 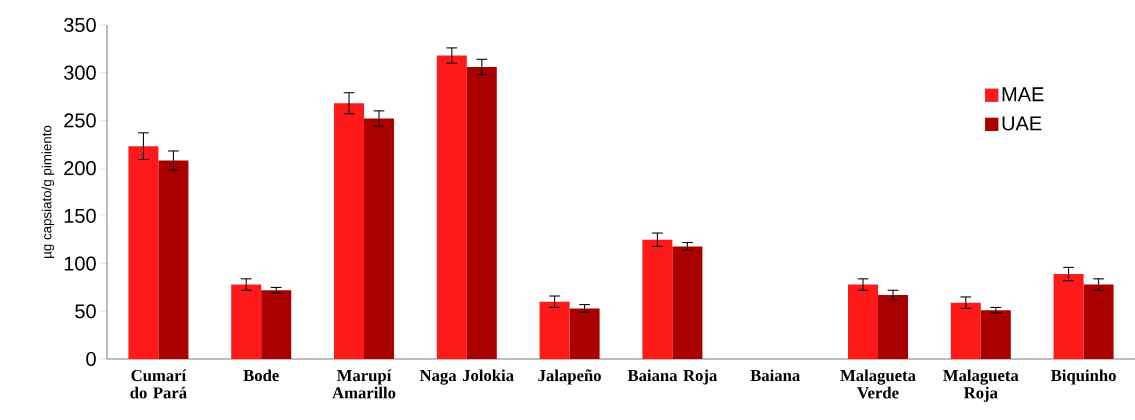 What do you see at coordinates (1023, 94) in the screenshot?
I see `legend-label: MAE` at bounding box center [1023, 94].